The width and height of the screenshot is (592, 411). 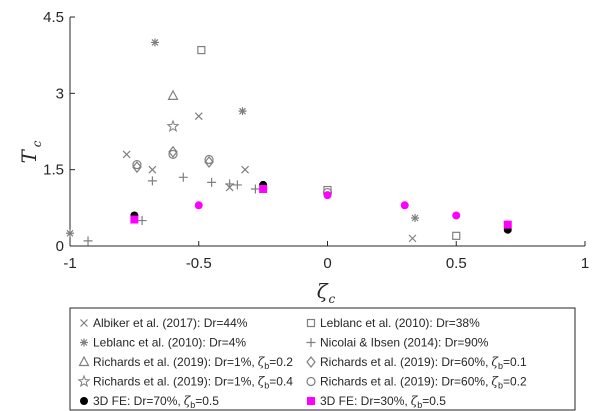 I want to click on legend-marker-triangle-open, so click(x=84, y=361).